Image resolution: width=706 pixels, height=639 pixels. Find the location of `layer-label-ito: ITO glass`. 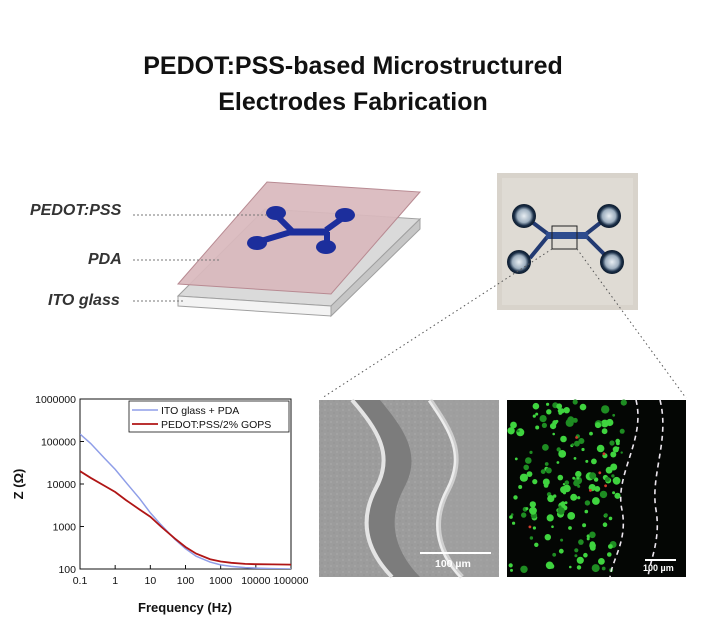

layer-label-ito: ITO glass is located at coordinates (84, 300).